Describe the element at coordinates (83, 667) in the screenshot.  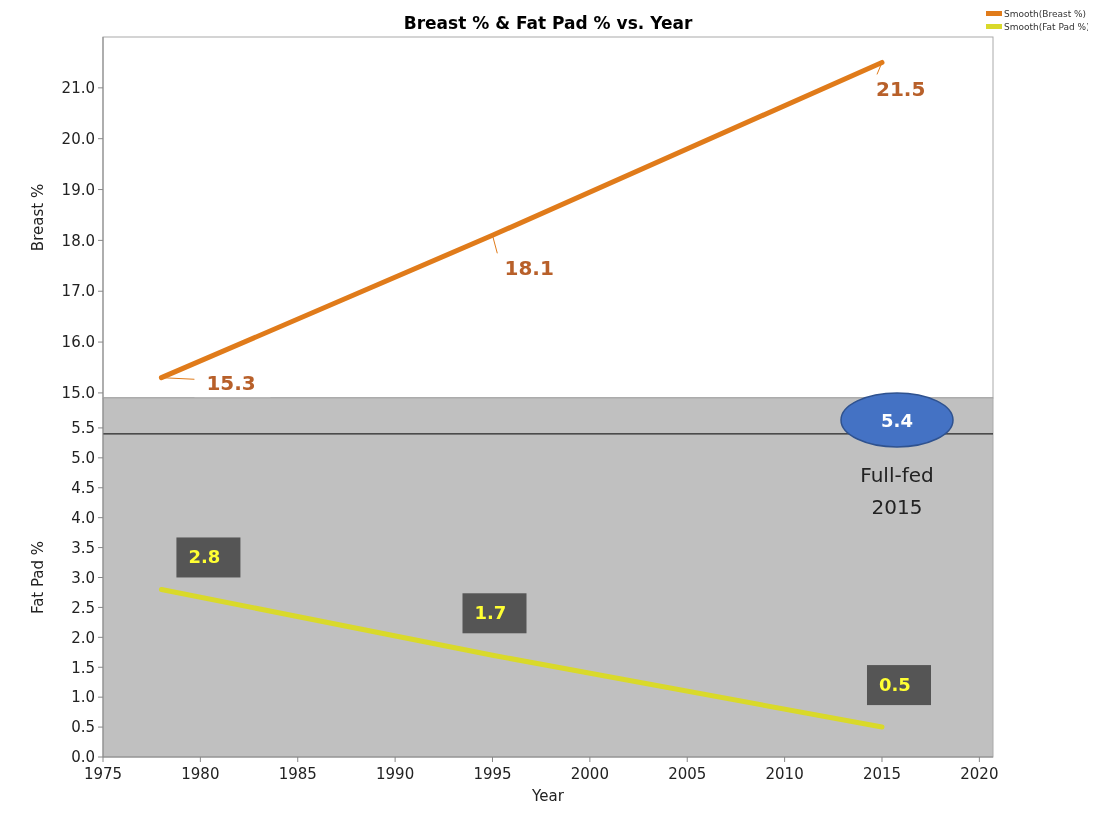
I see `y-tick-label: 1.5` at that location.